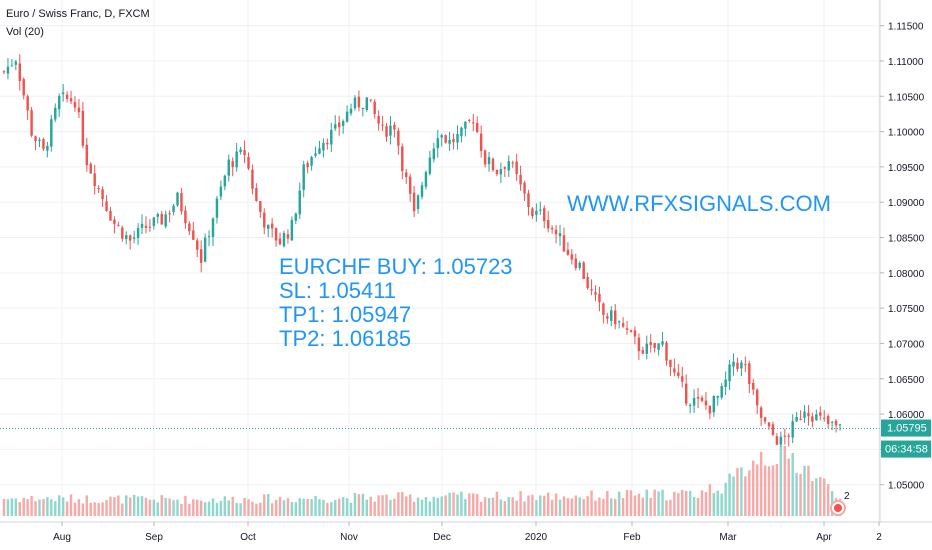 The height and width of the screenshot is (550, 932). I want to click on price-tick-label: 1.11000, so click(906, 62).